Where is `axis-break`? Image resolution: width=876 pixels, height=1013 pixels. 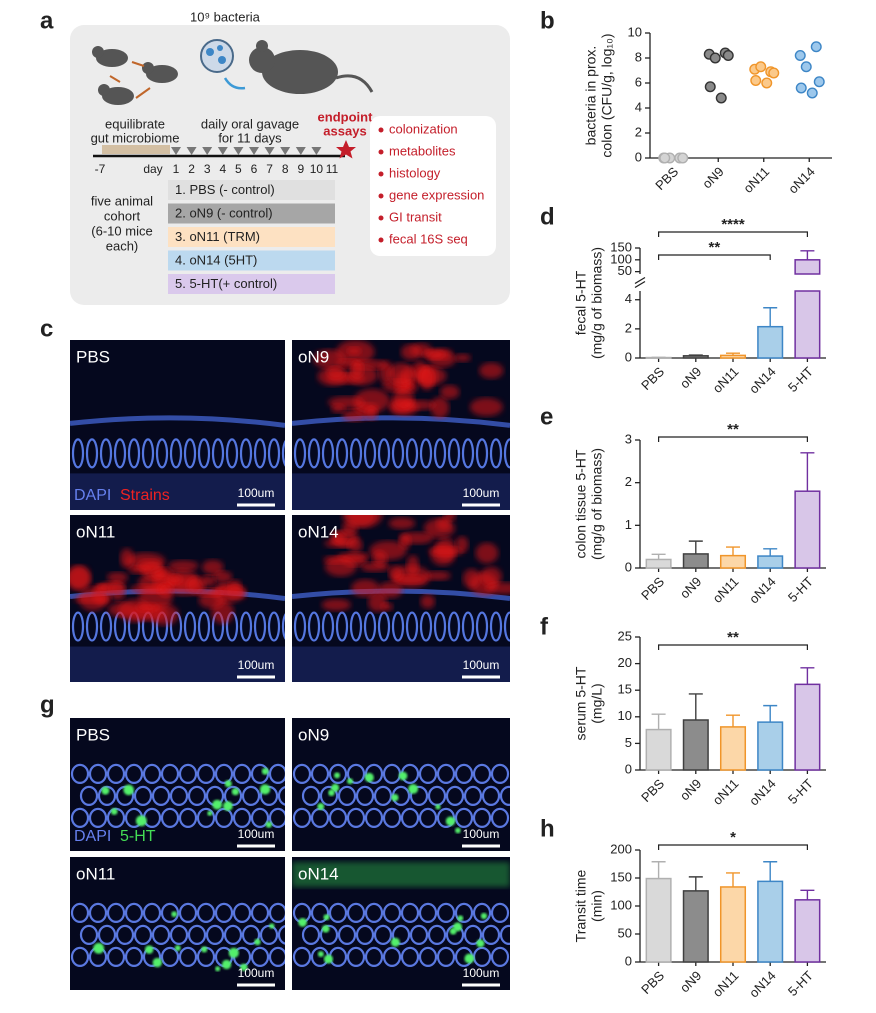 axis-break is located at coordinates (640, 283).